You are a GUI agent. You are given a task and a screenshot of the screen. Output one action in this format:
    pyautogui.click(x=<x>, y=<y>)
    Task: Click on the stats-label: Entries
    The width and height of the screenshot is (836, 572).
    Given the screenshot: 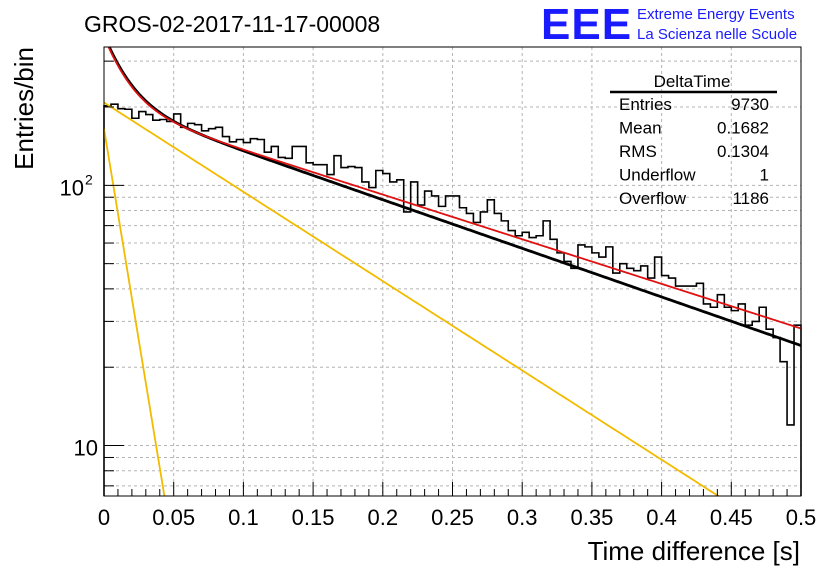 What is the action you would take?
    pyautogui.click(x=645, y=104)
    